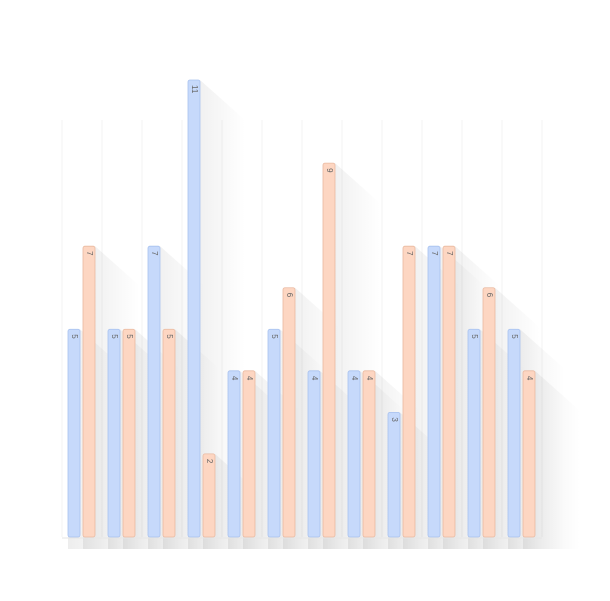  What do you see at coordinates (194, 89) in the screenshot?
I see `value-label: 11` at bounding box center [194, 89].